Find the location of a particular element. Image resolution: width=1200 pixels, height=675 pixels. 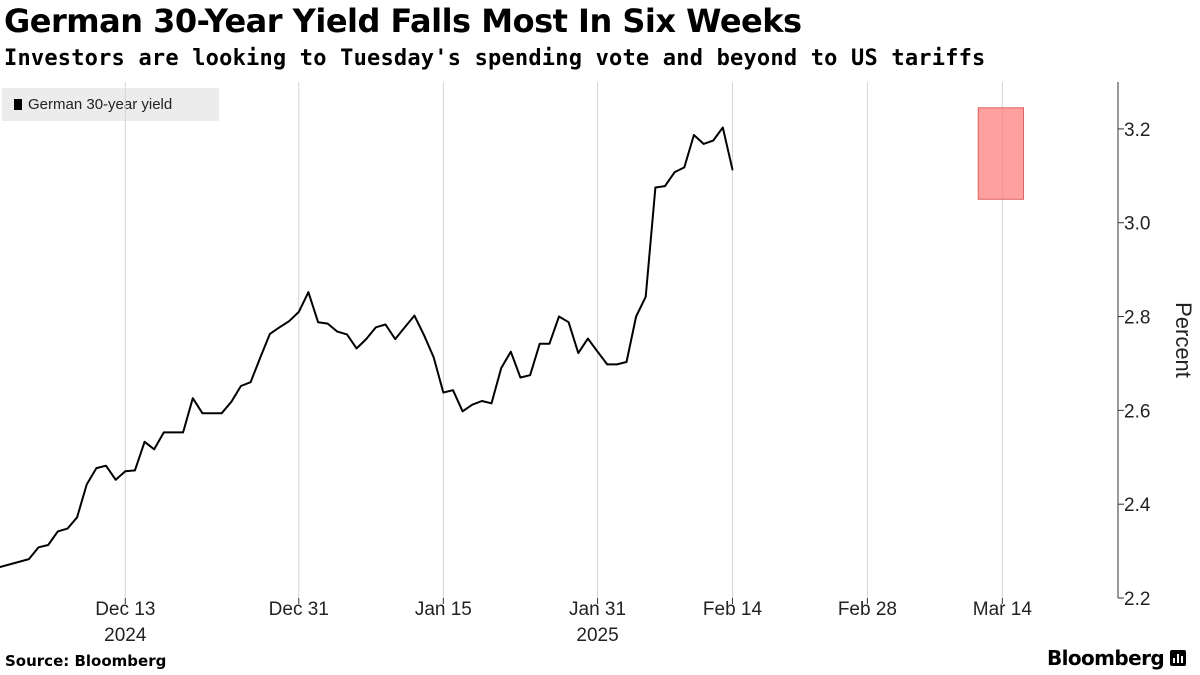

legend-label: German 30-year yield is located at coordinates (100, 104).